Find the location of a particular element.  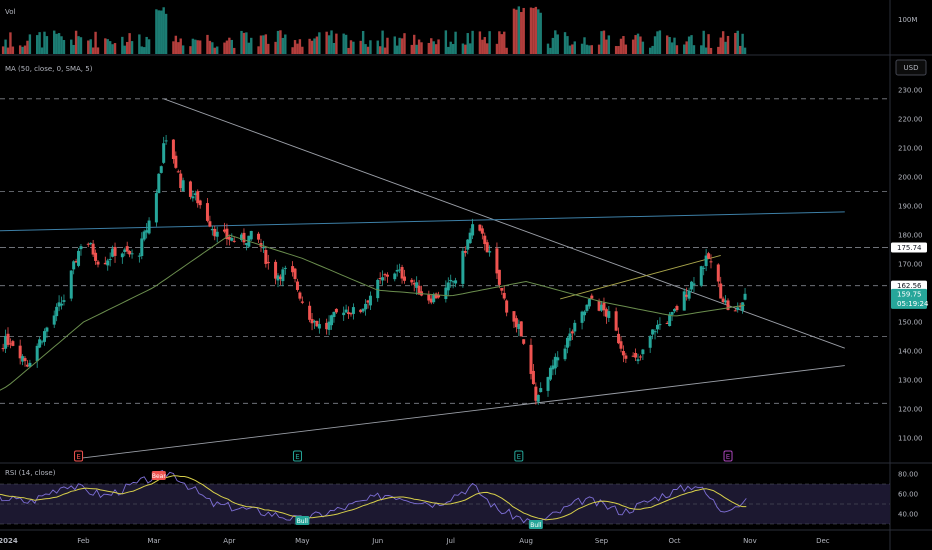

volume-legend: Vol is located at coordinates (10, 12).